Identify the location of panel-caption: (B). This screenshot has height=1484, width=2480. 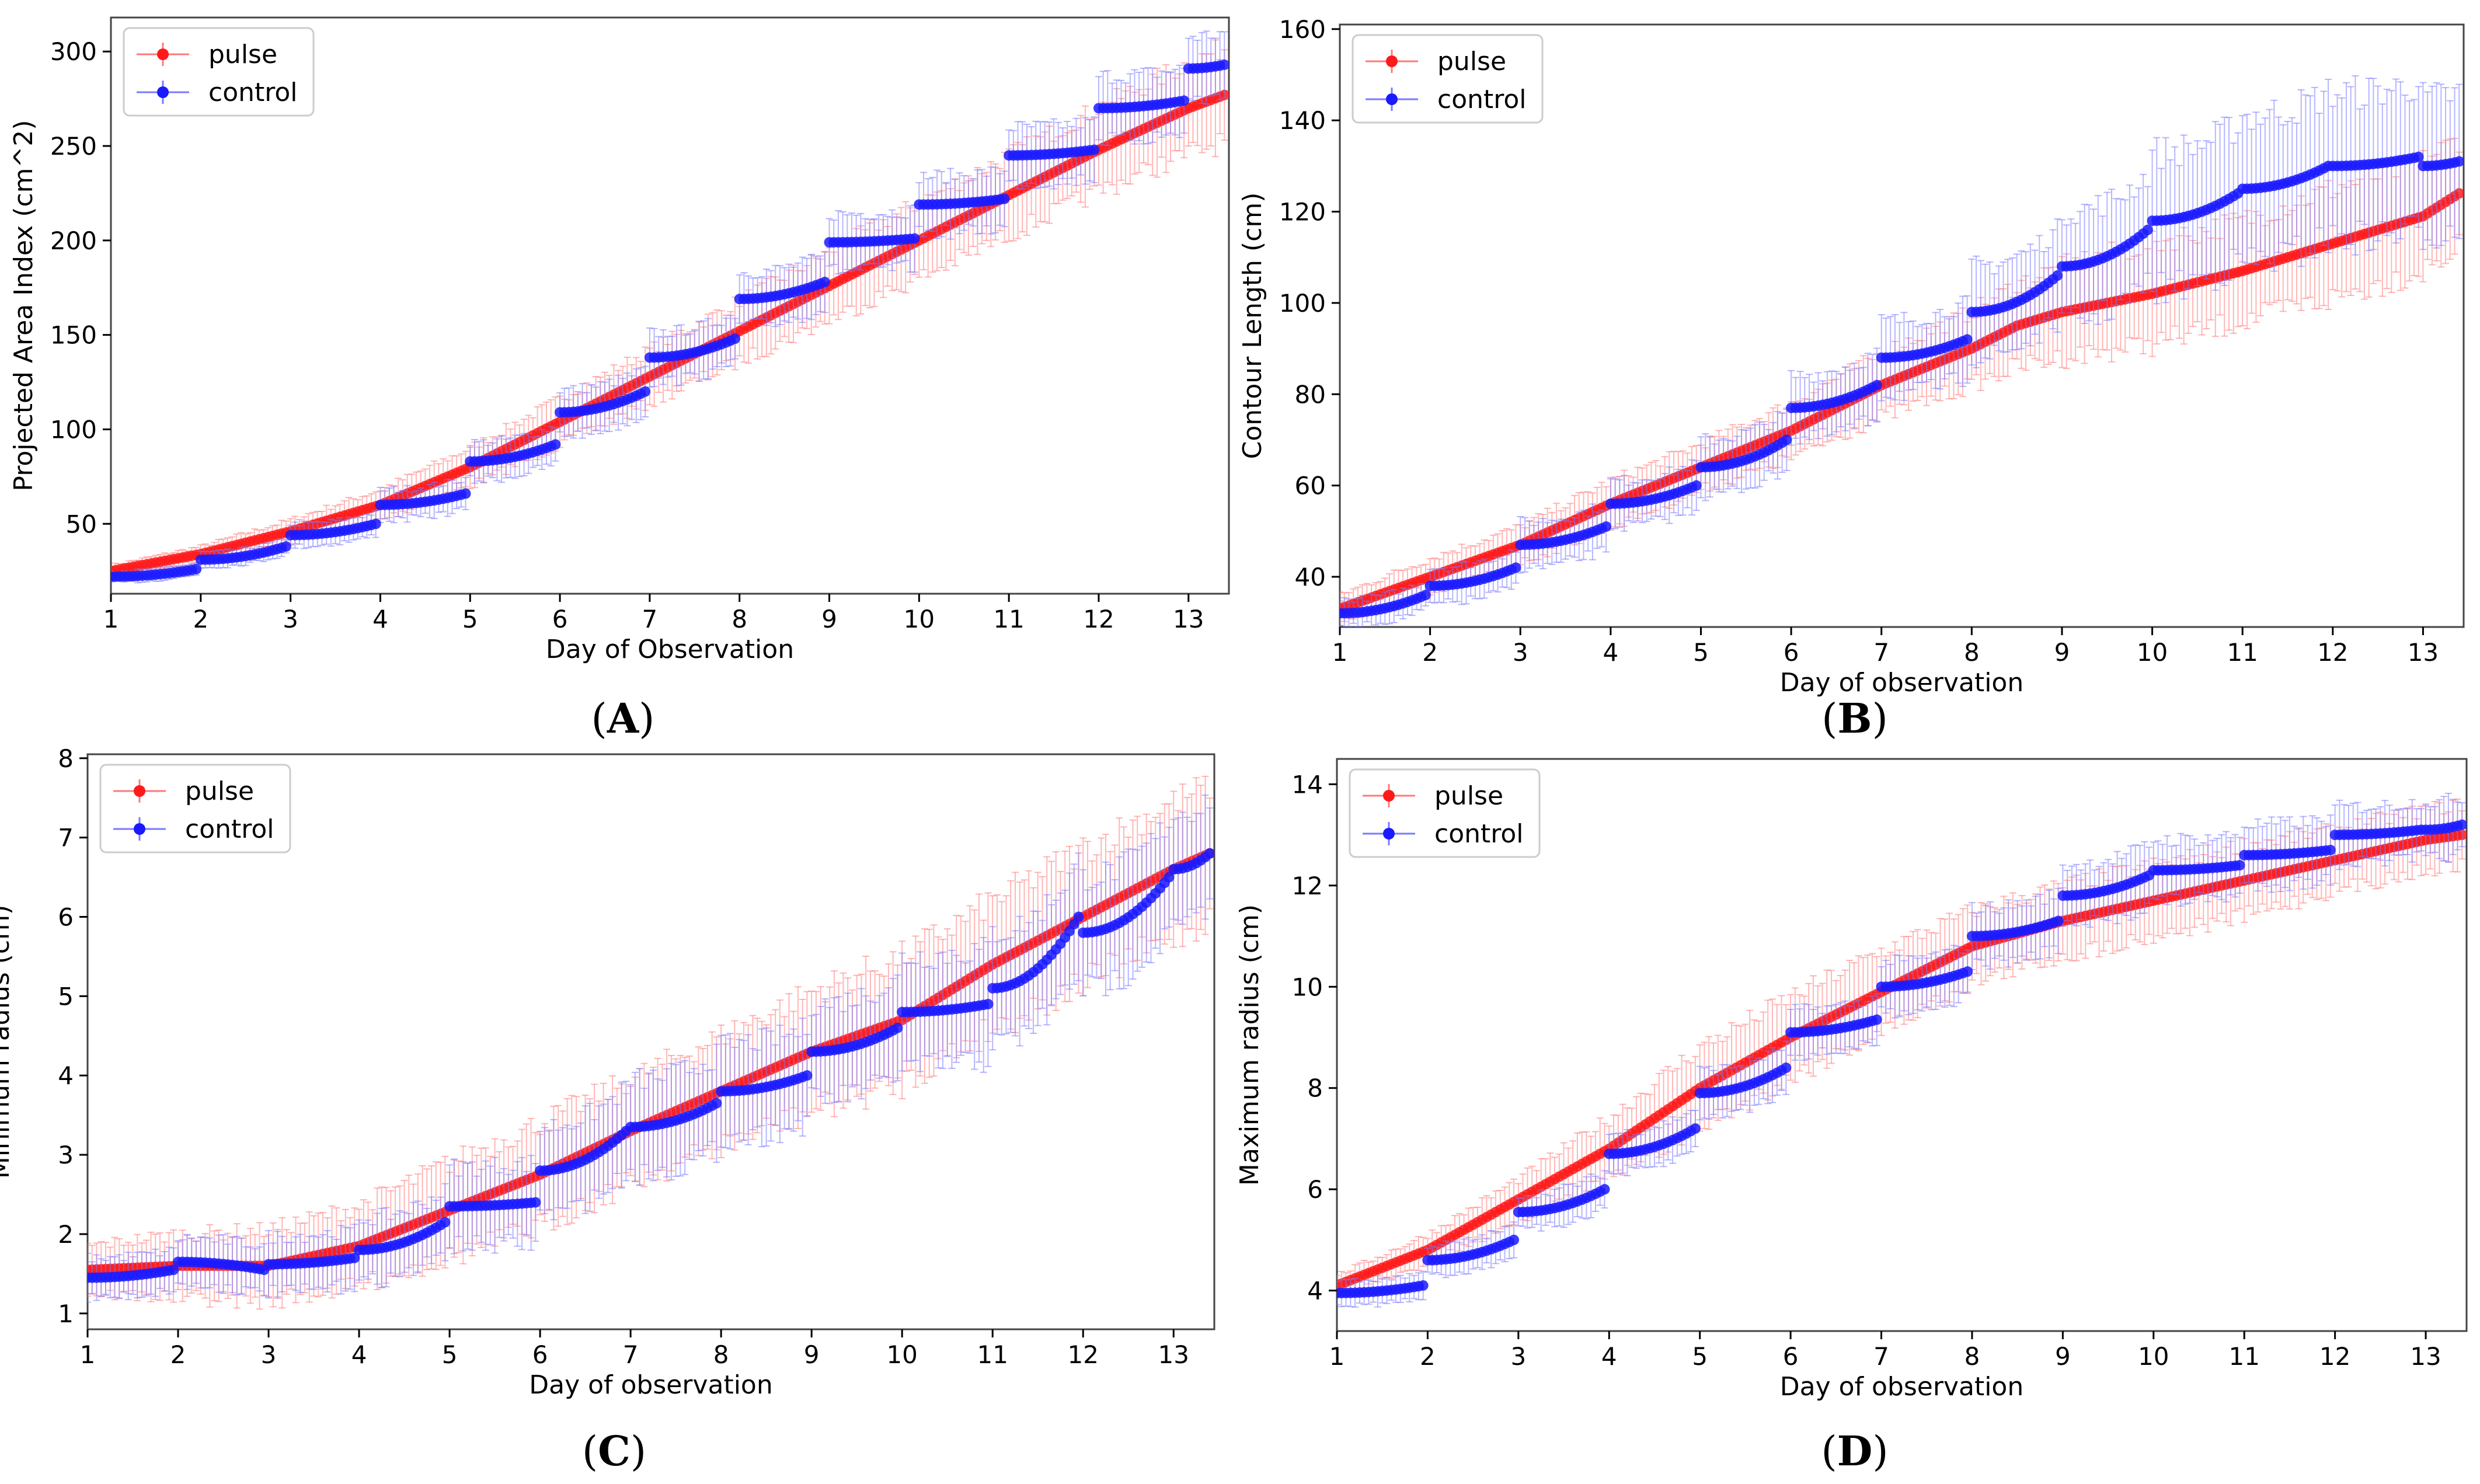
(1854, 718).